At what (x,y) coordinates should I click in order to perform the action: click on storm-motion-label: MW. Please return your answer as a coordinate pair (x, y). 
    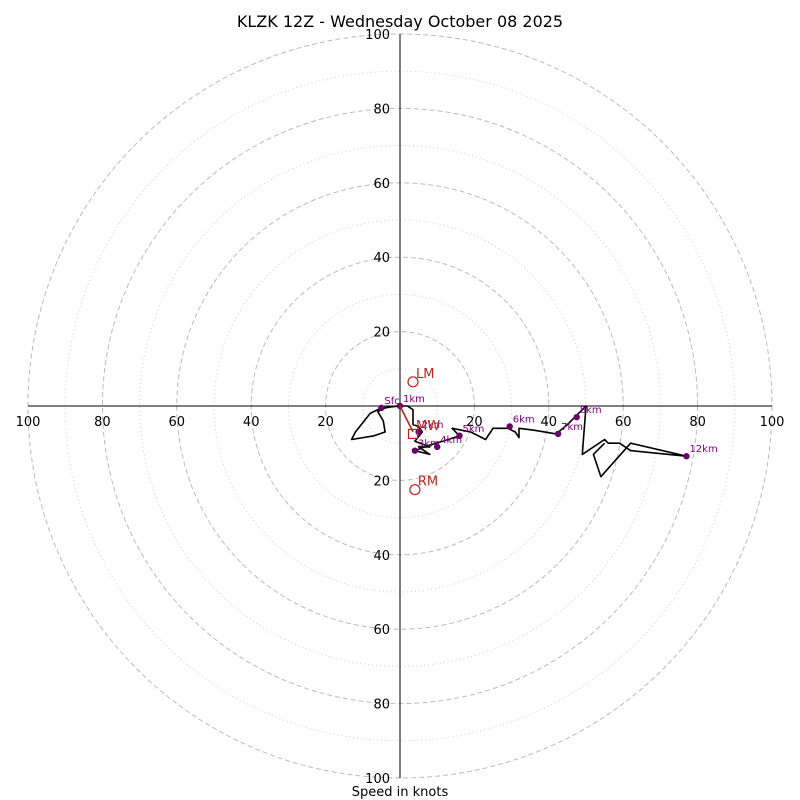
    Looking at the image, I should click on (428, 426).